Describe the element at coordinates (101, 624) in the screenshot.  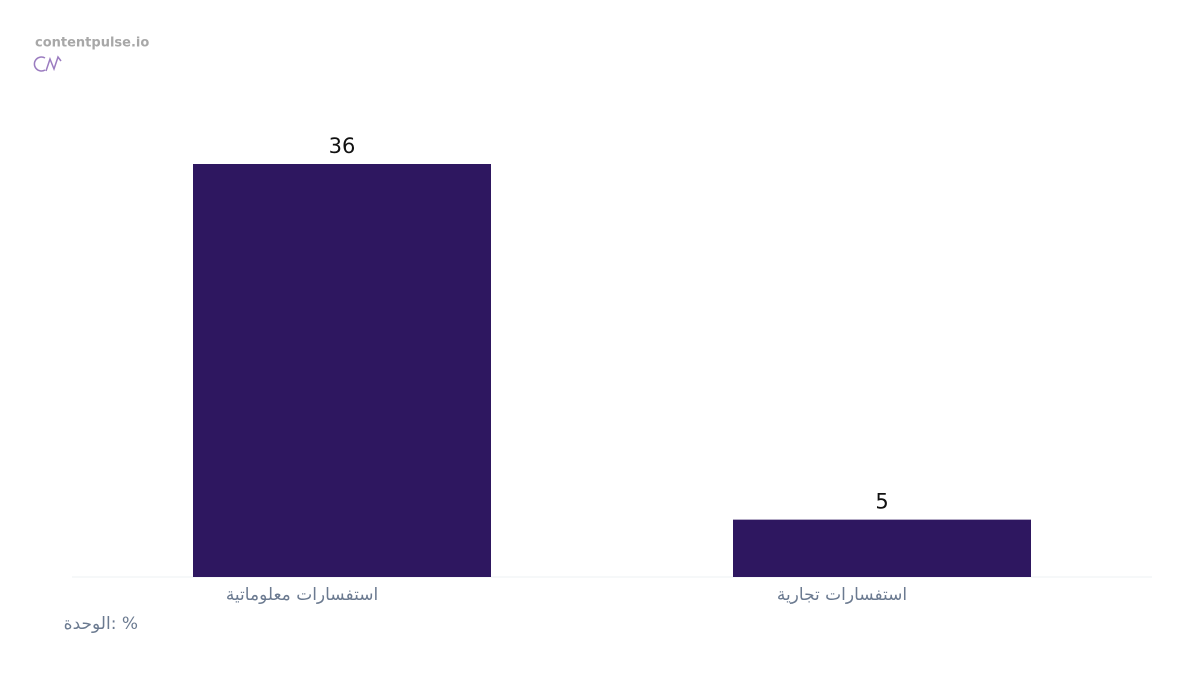
I see `unit-note: الوحدة: %` at that location.